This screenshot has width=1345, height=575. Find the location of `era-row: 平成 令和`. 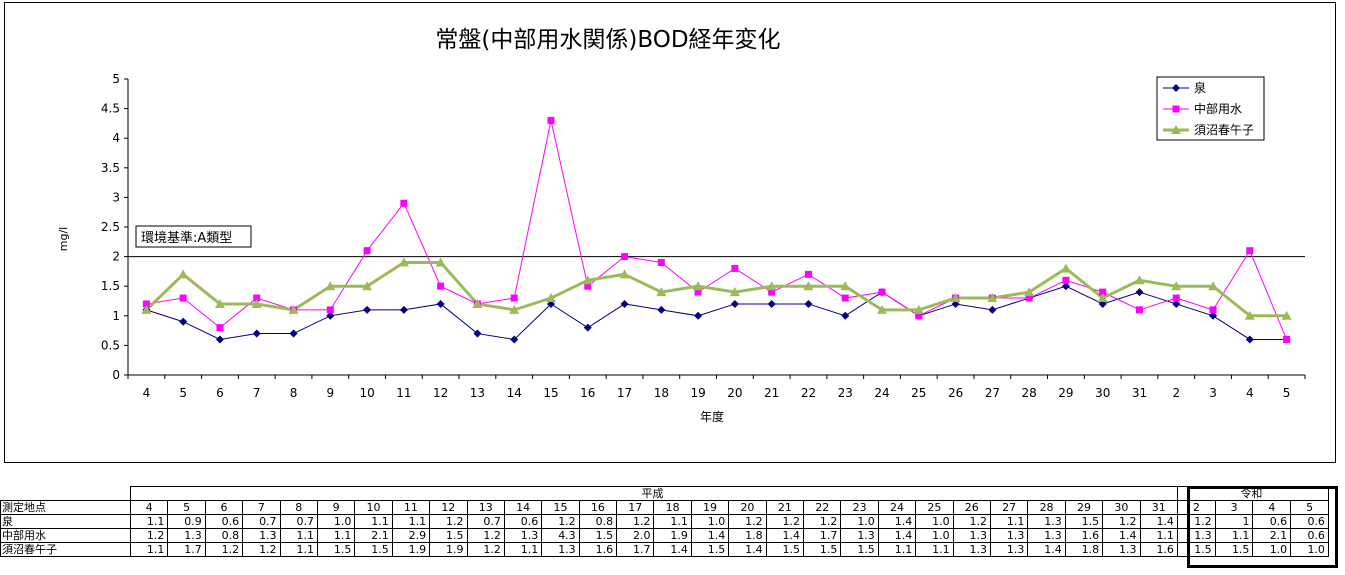

era-row: 平成 令和 is located at coordinates (665, 493).